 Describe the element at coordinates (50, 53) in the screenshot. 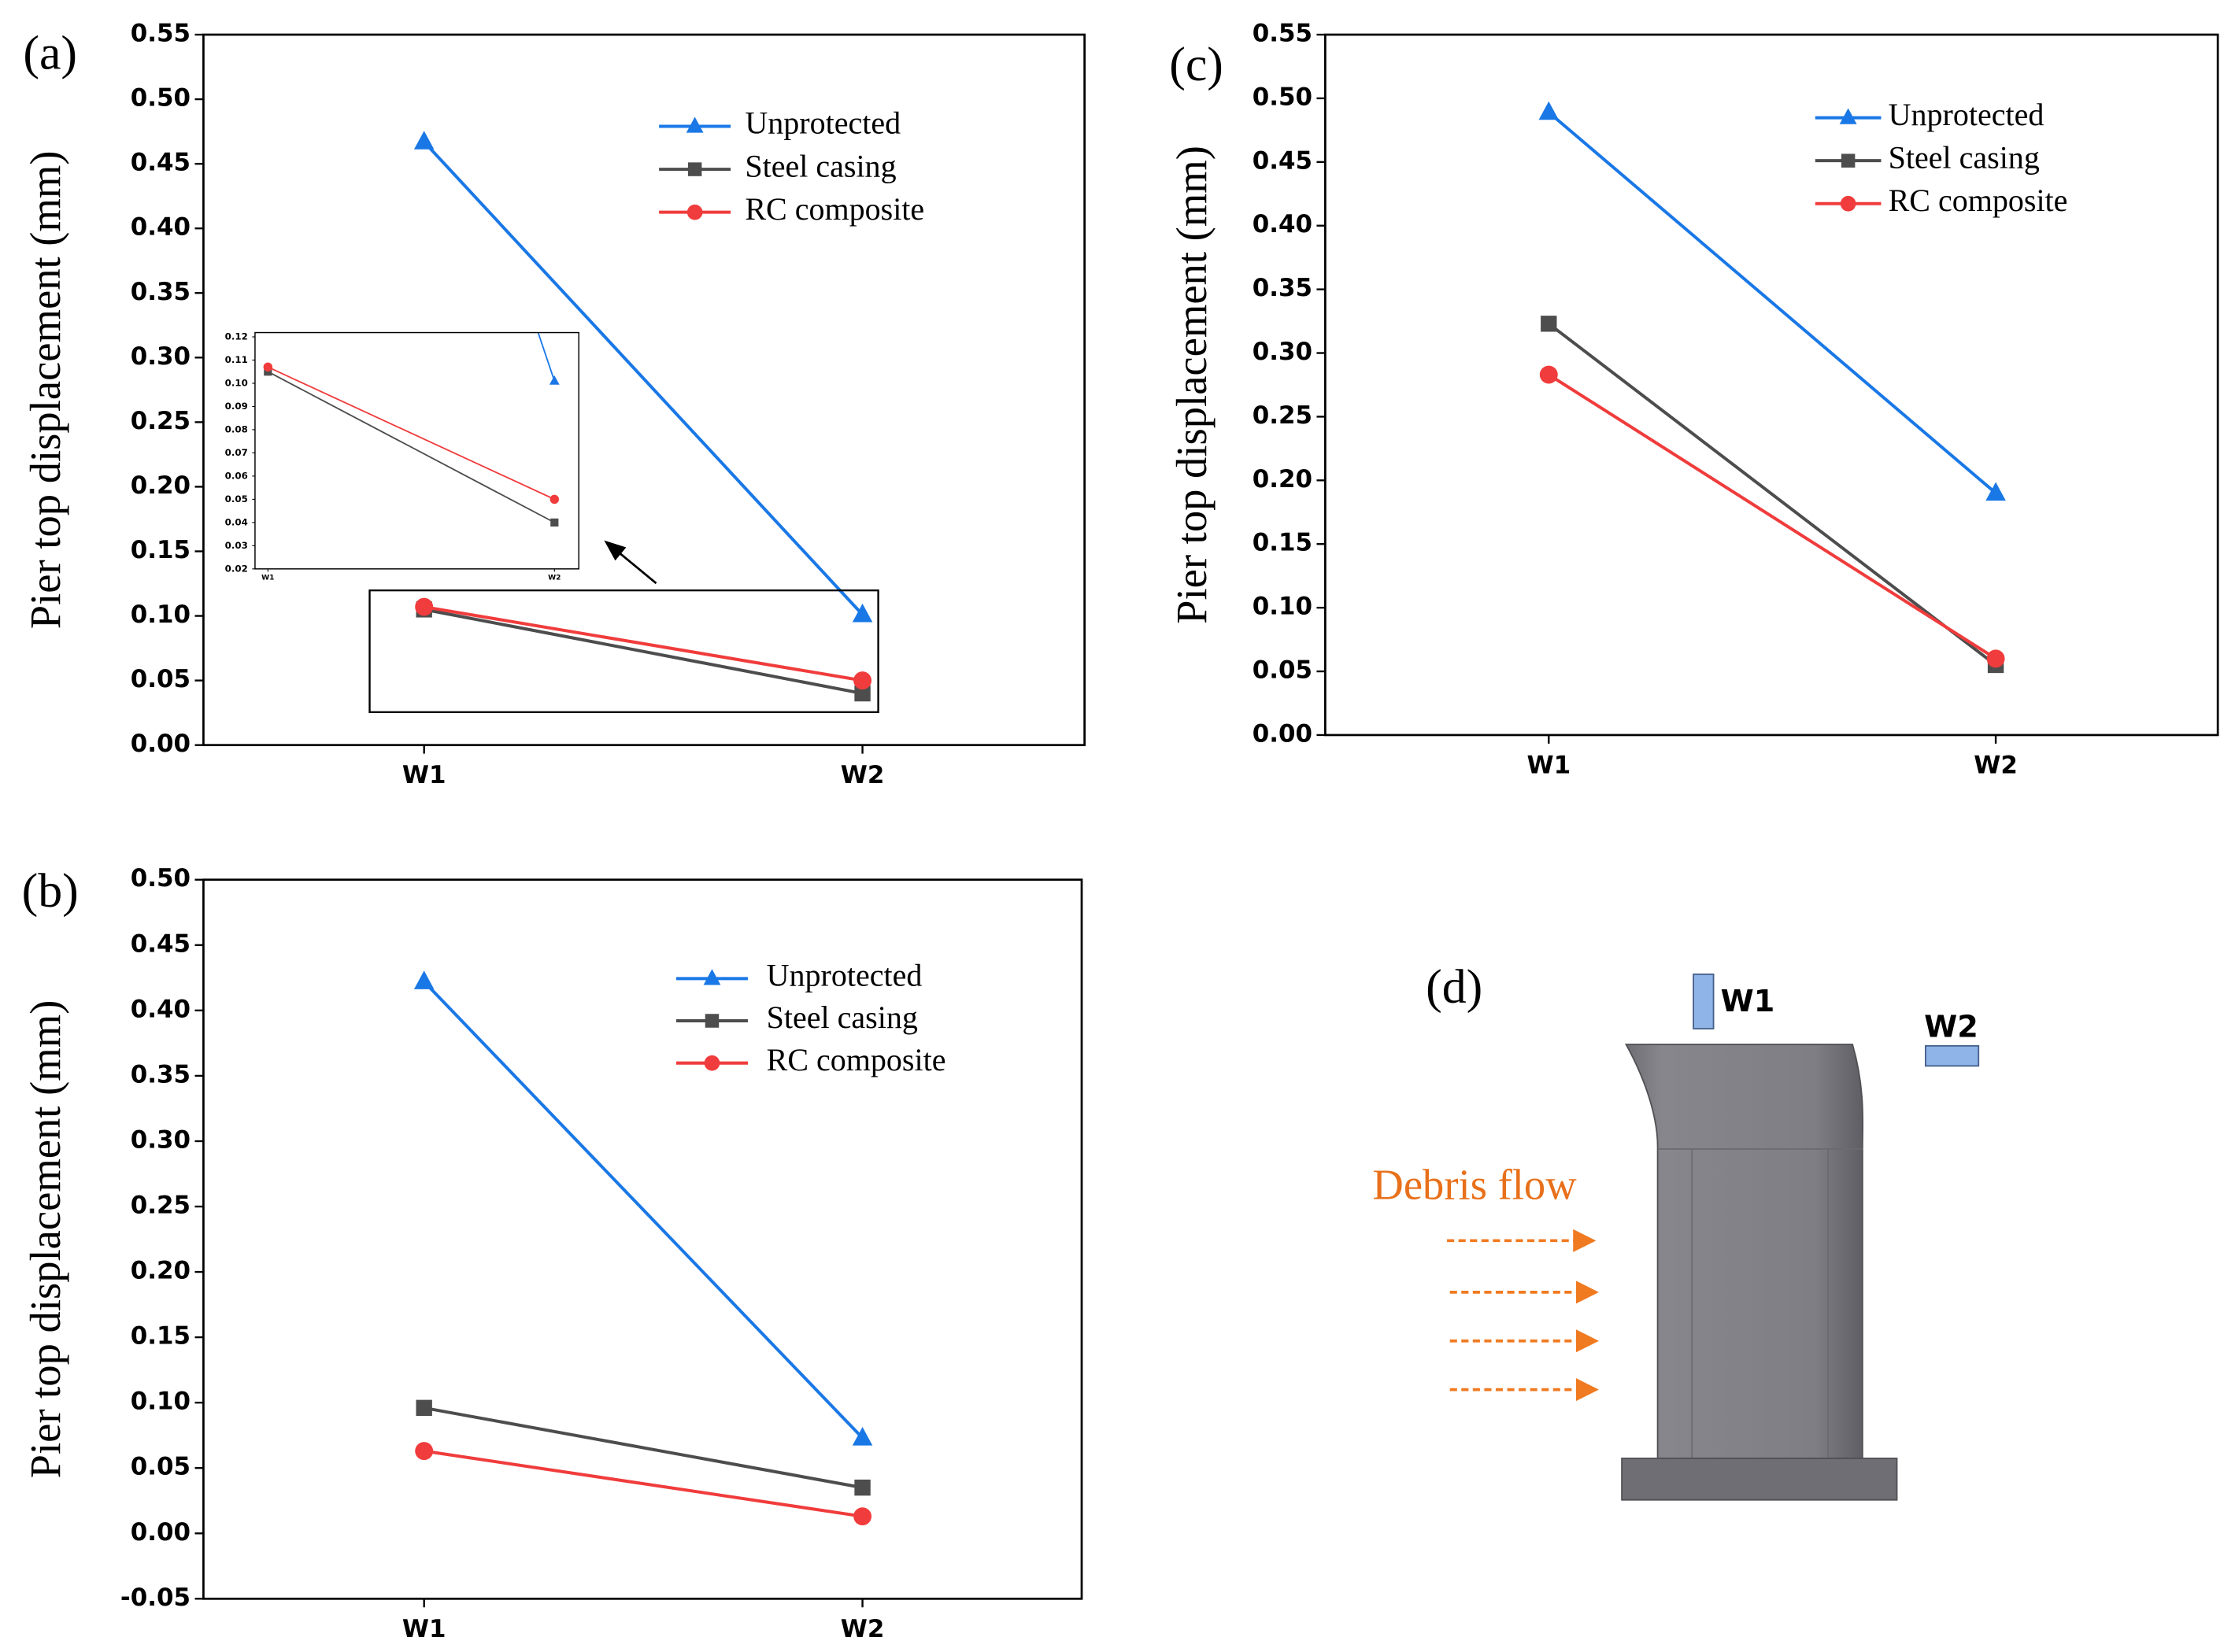

I see `panel-label: (a)` at that location.